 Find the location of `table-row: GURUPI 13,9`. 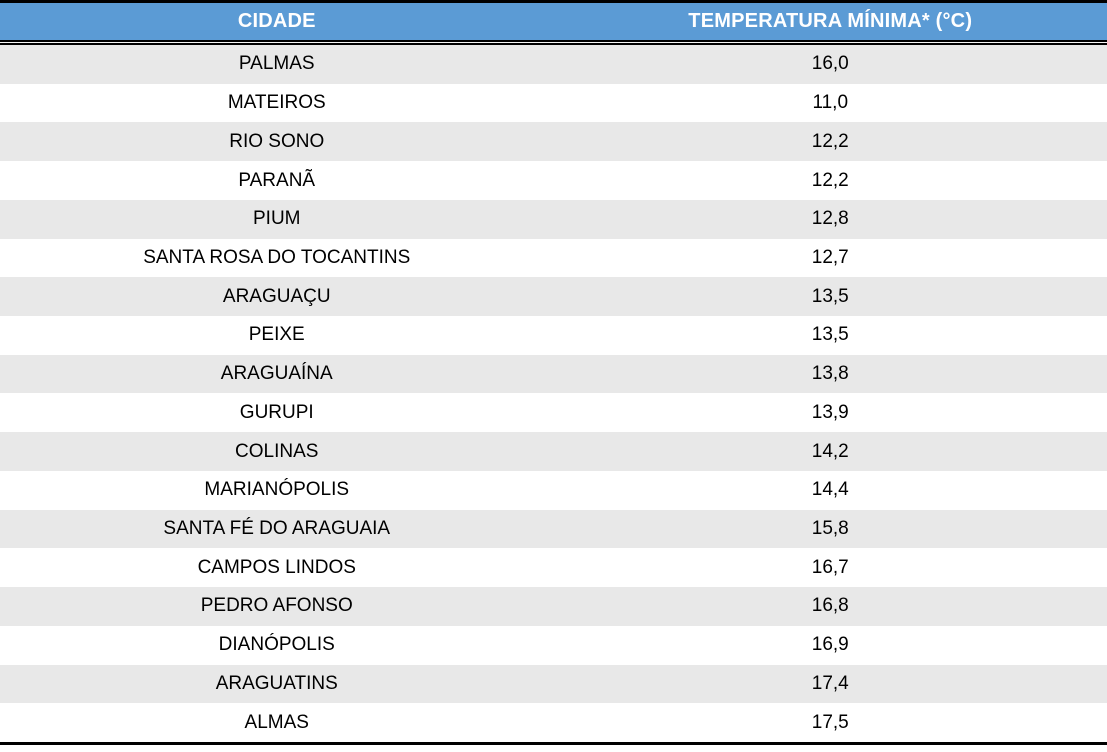

table-row: GURUPI 13,9 is located at coordinates (553, 413).